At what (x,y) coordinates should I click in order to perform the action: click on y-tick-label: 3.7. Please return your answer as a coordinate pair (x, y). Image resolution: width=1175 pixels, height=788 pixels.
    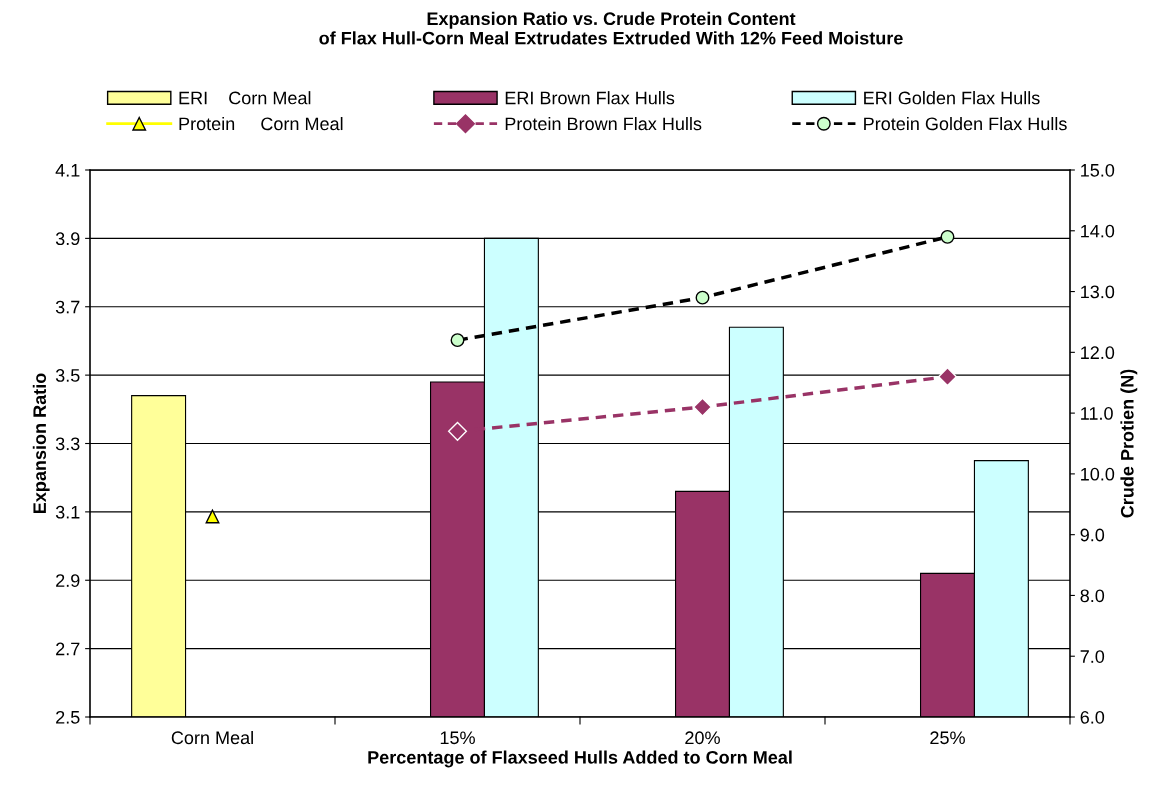
    Looking at the image, I should click on (67, 307).